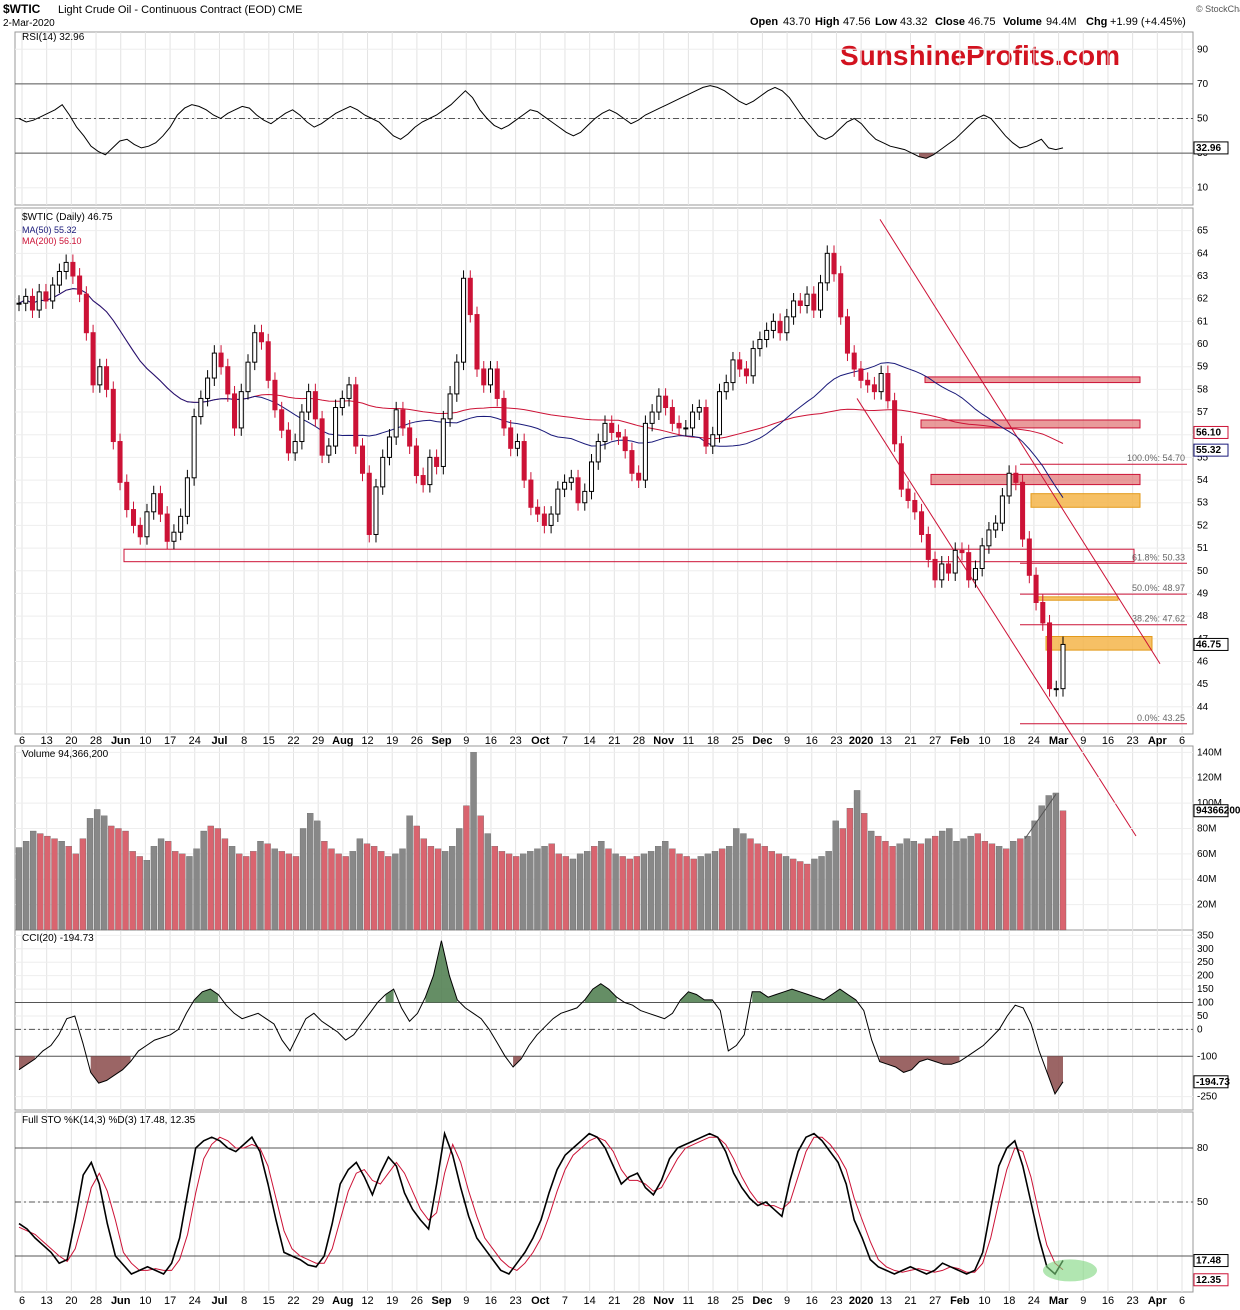  I want to click on high-label: High, so click(827, 22).